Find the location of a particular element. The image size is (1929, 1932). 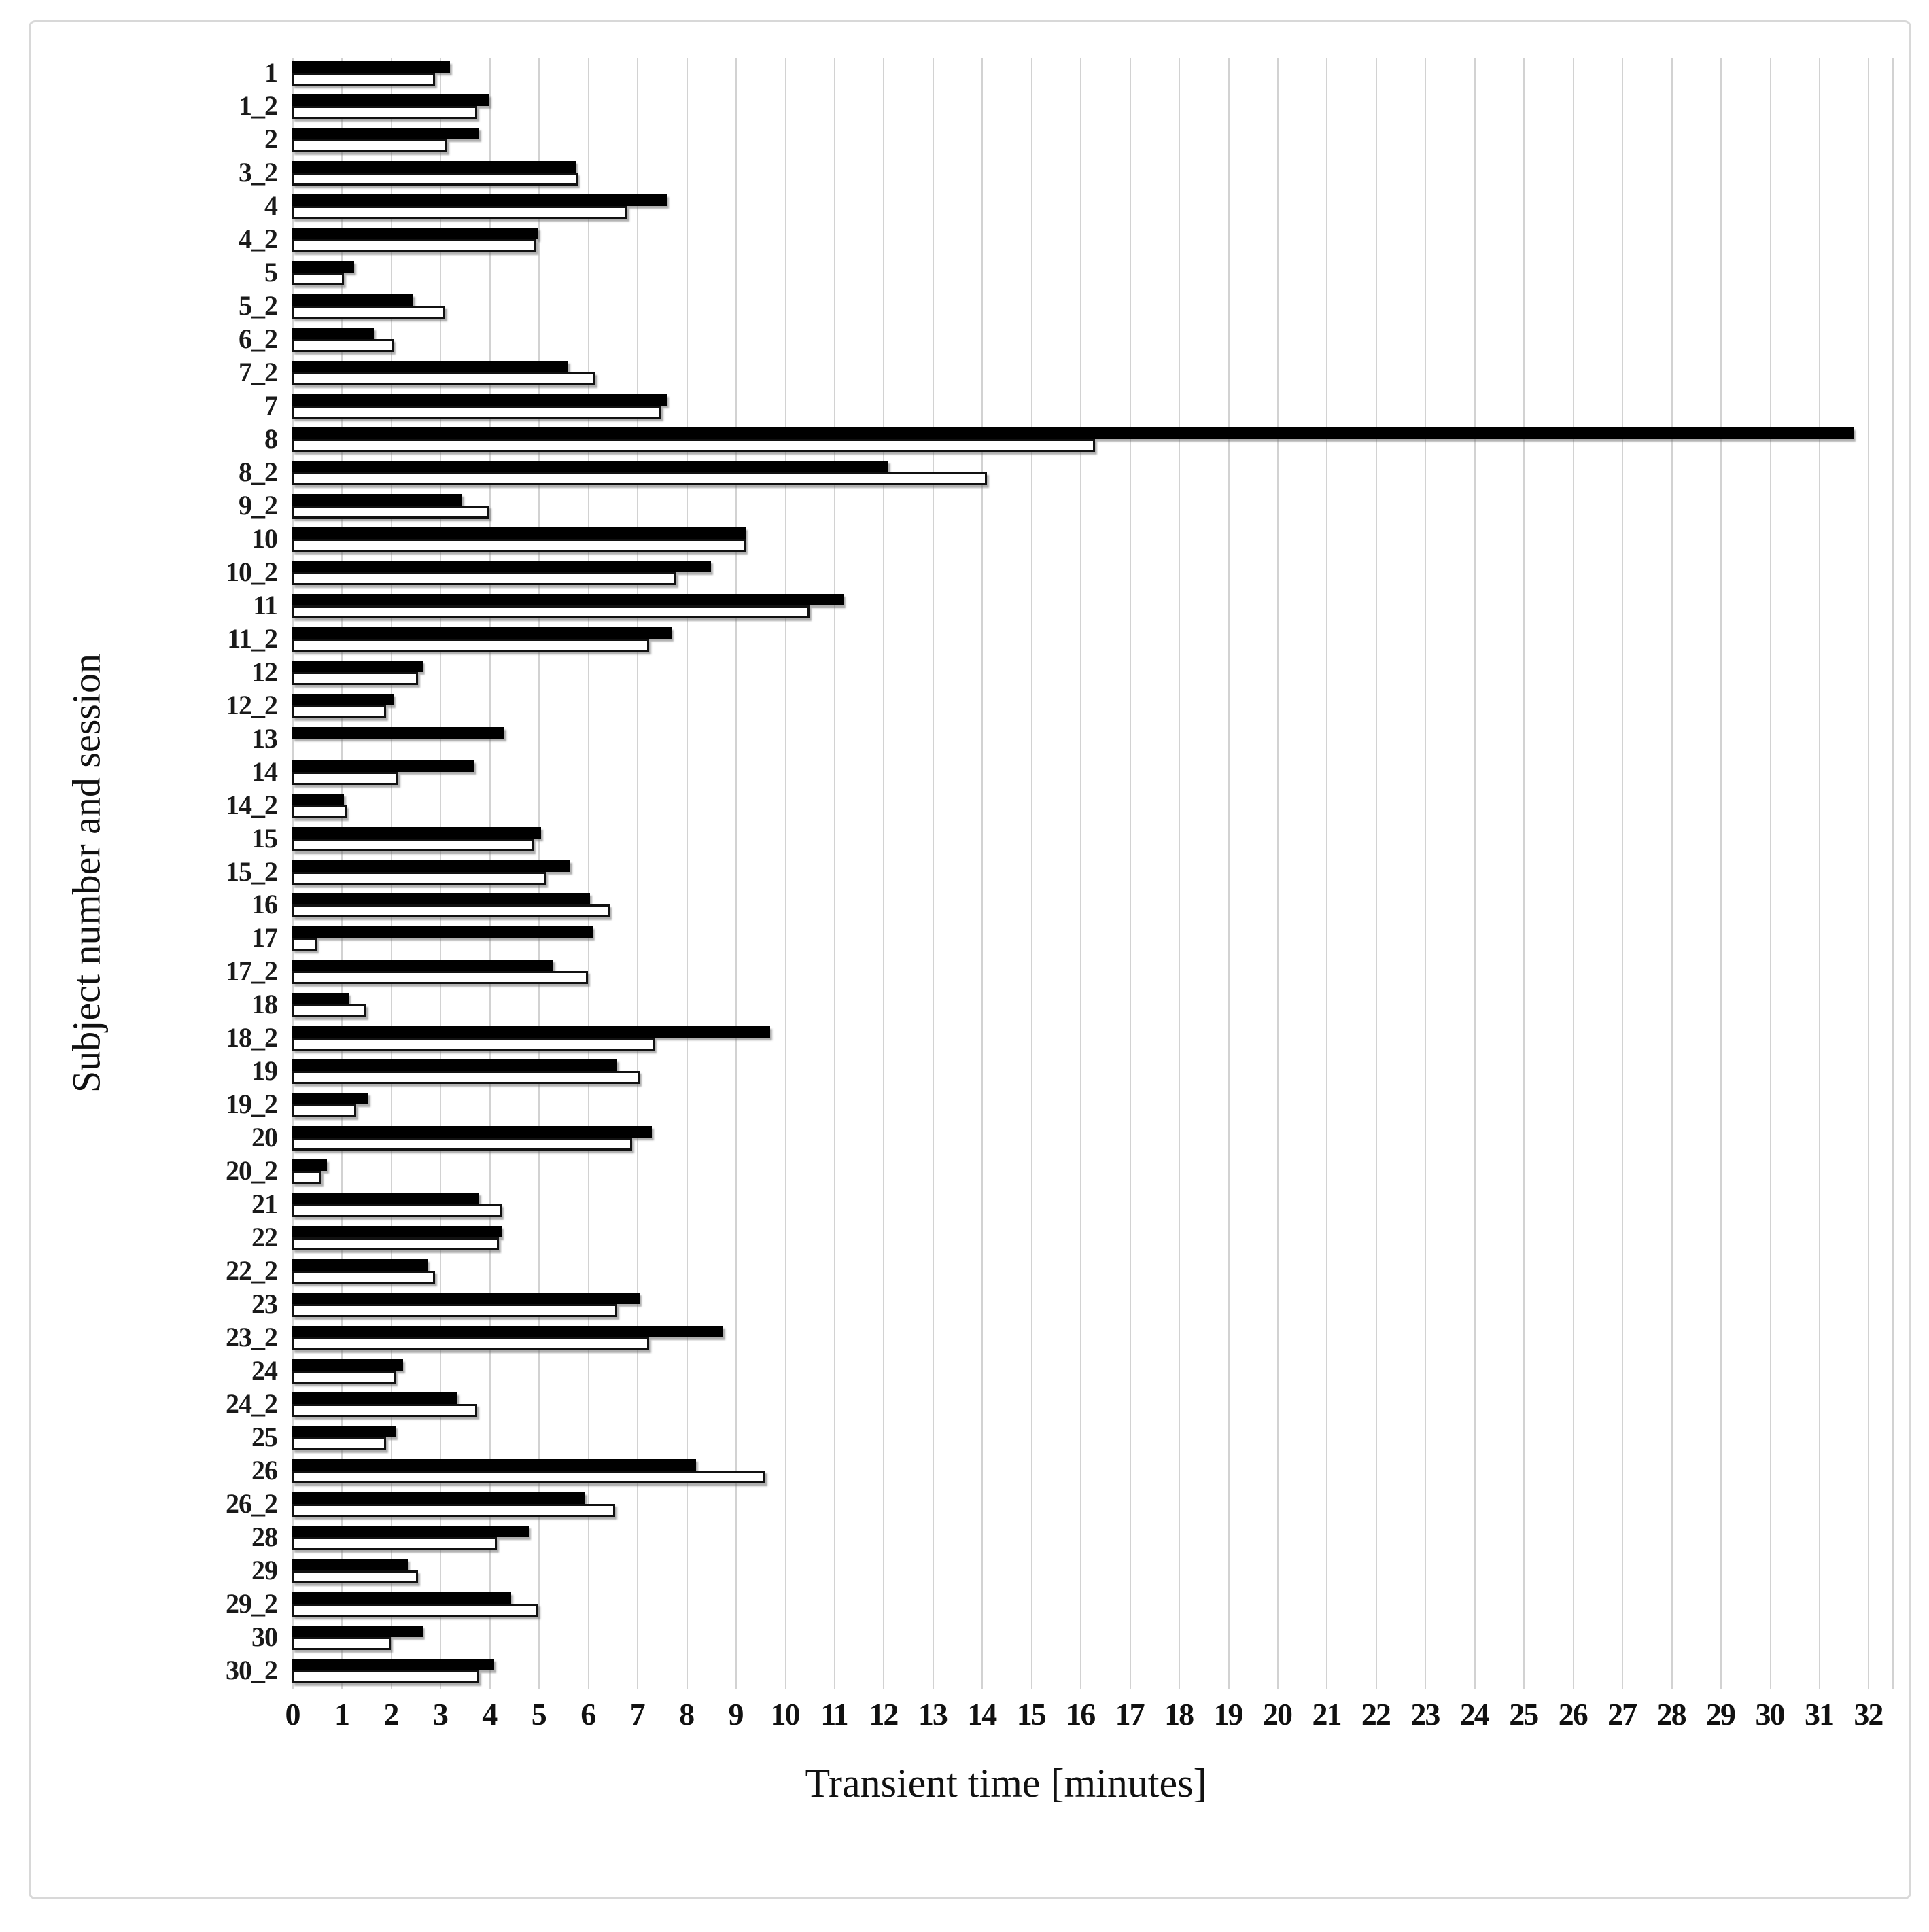

x-tick-label-14: 14 is located at coordinates (982, 1714).